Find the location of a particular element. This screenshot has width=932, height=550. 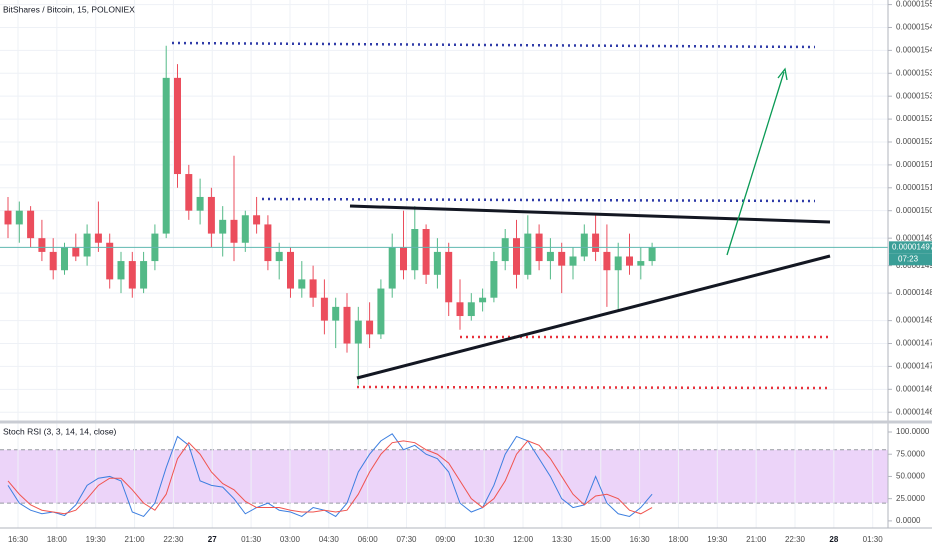

y-tick-label: 0.00001466 is located at coordinates (914, 388).